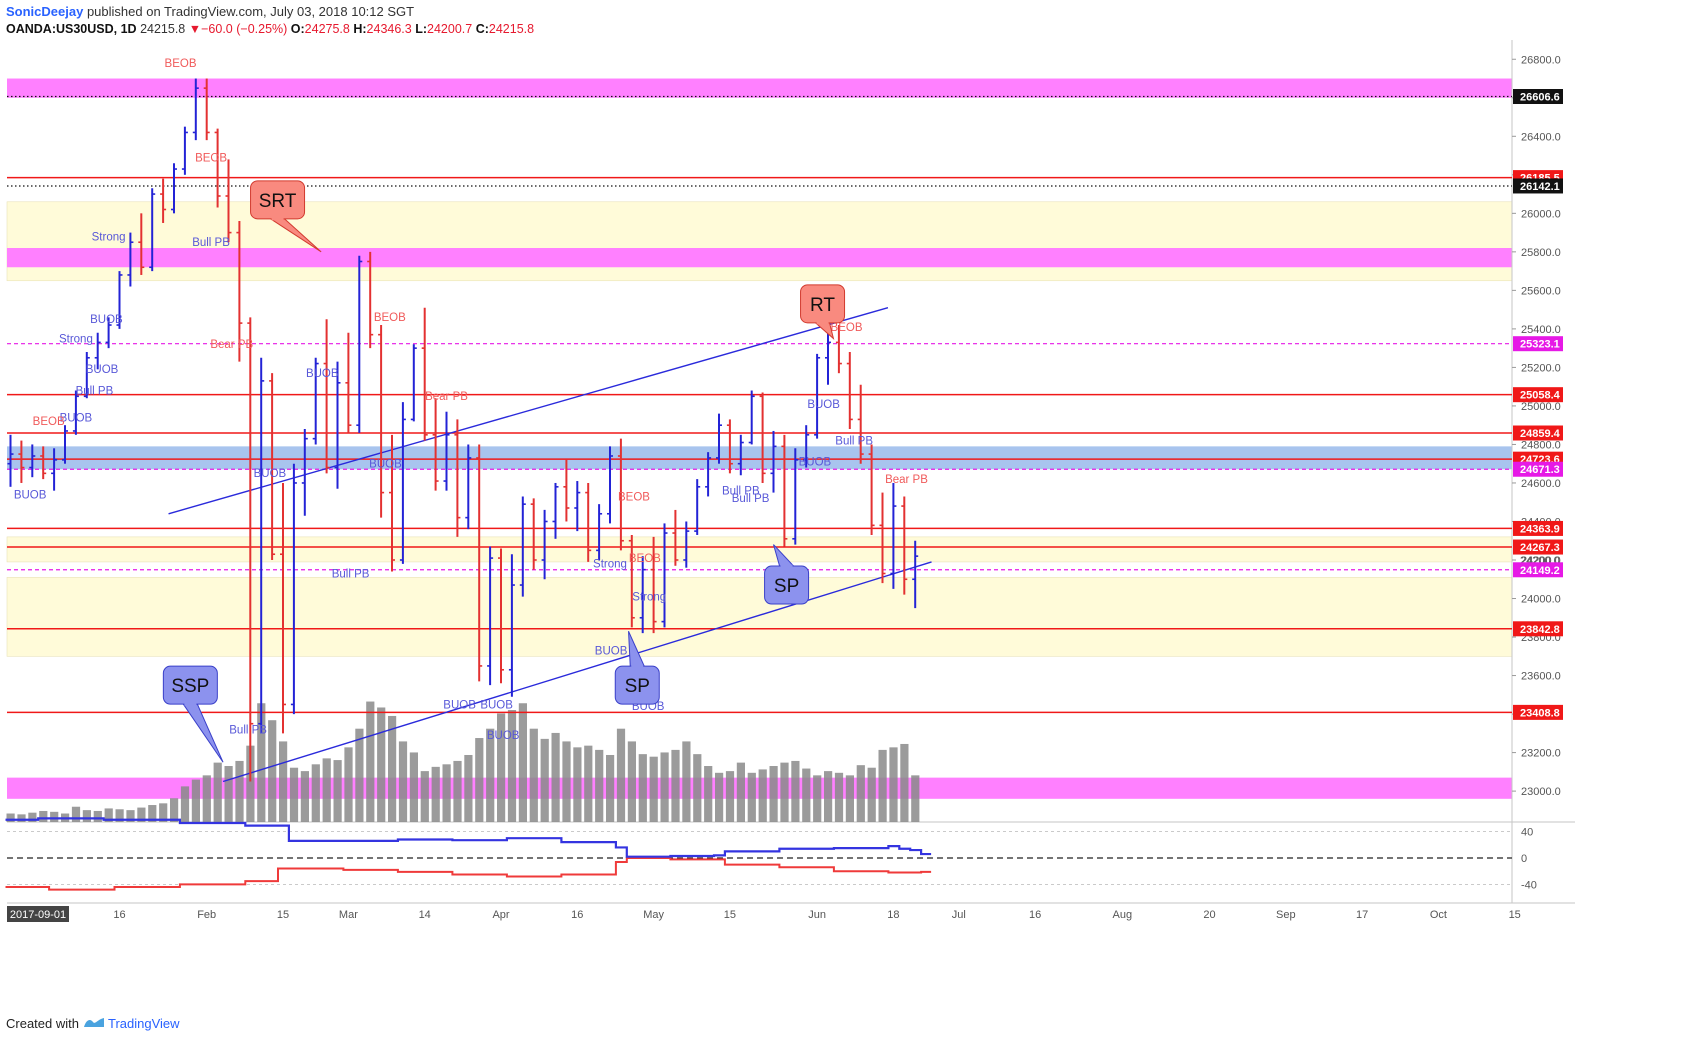  What do you see at coordinates (1540, 345) in the screenshot?
I see `level-tag: 25323.1` at bounding box center [1540, 345].